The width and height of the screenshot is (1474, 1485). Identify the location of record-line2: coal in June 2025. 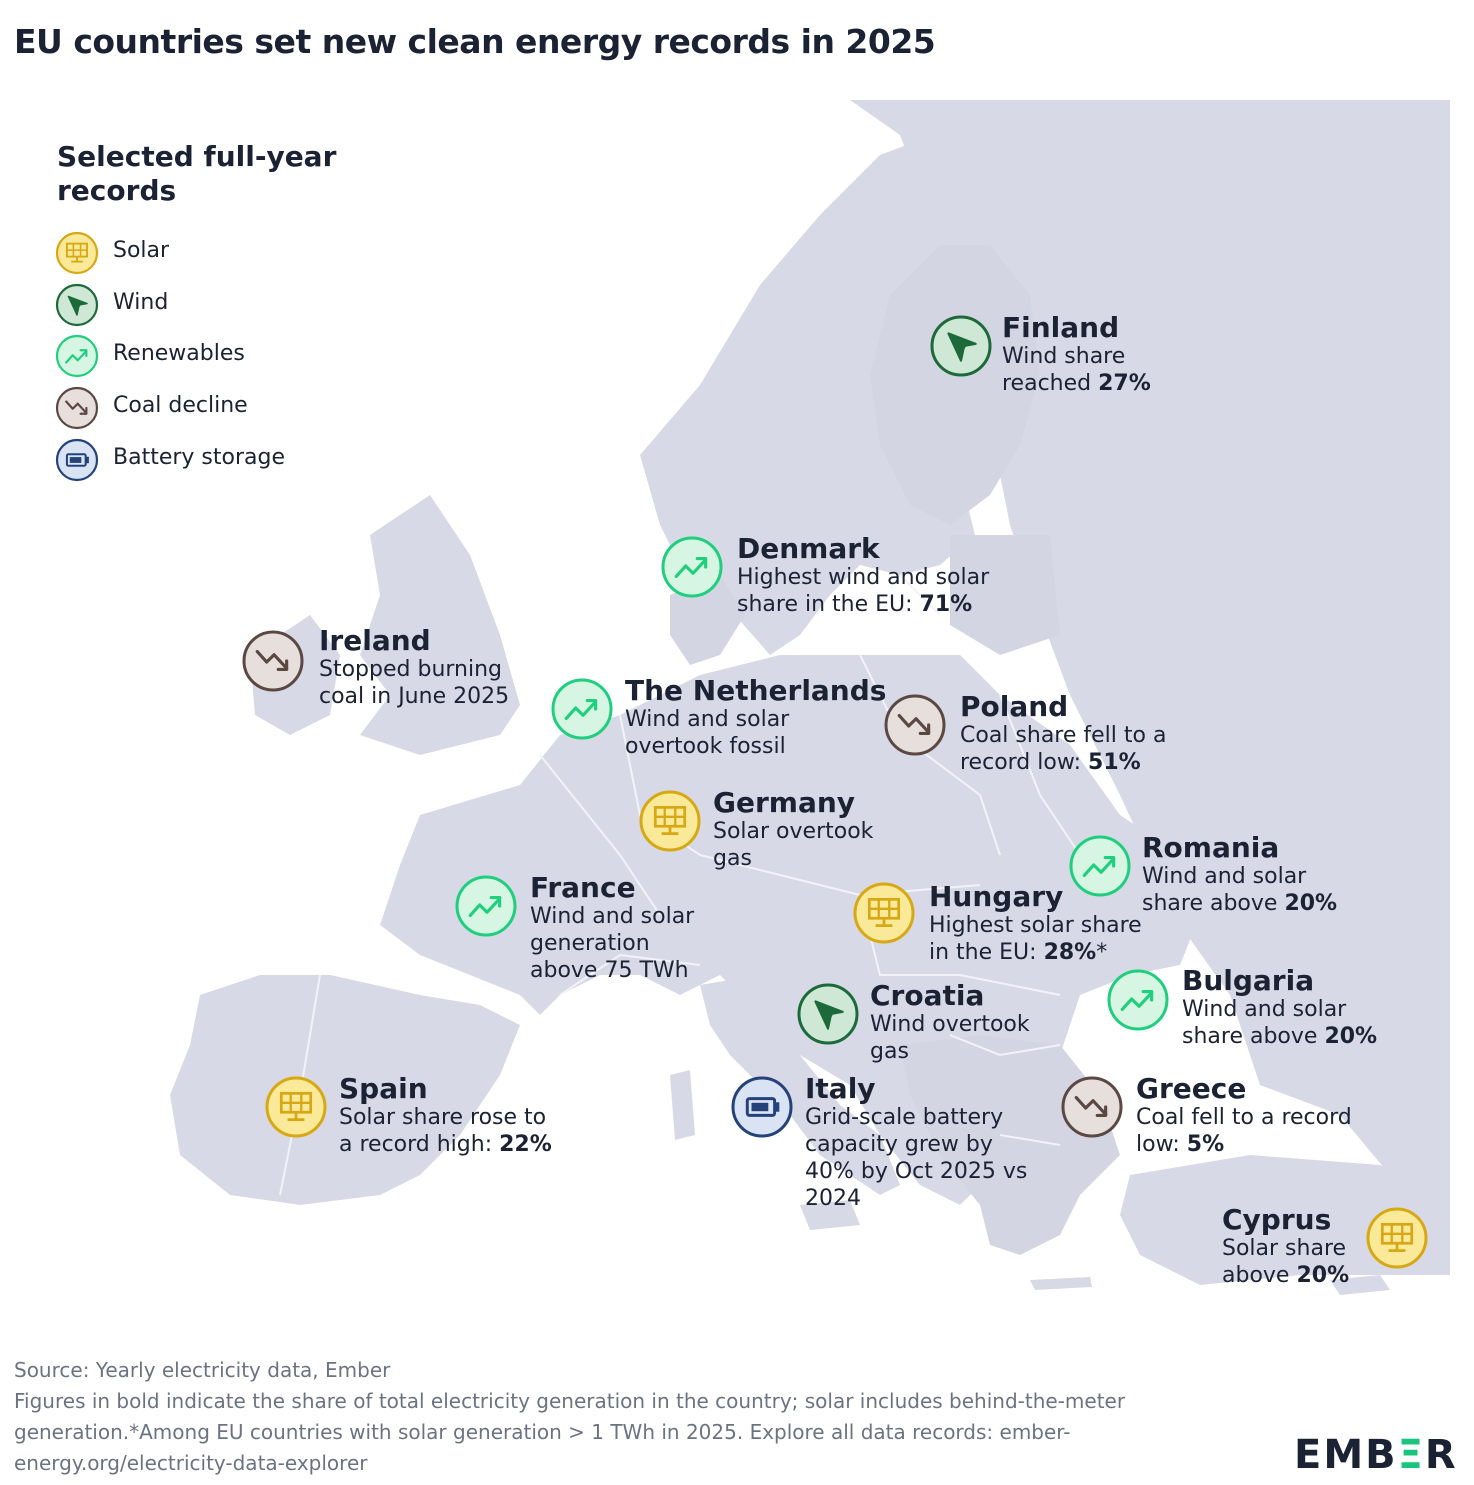
(414, 696).